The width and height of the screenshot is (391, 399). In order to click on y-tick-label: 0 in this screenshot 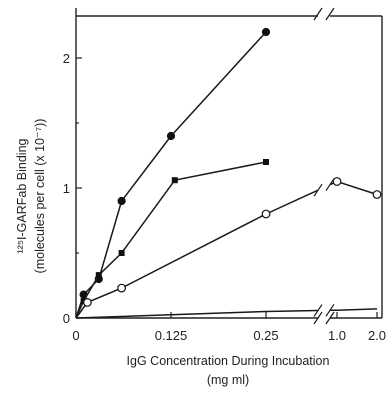, I will do `click(66, 318)`.